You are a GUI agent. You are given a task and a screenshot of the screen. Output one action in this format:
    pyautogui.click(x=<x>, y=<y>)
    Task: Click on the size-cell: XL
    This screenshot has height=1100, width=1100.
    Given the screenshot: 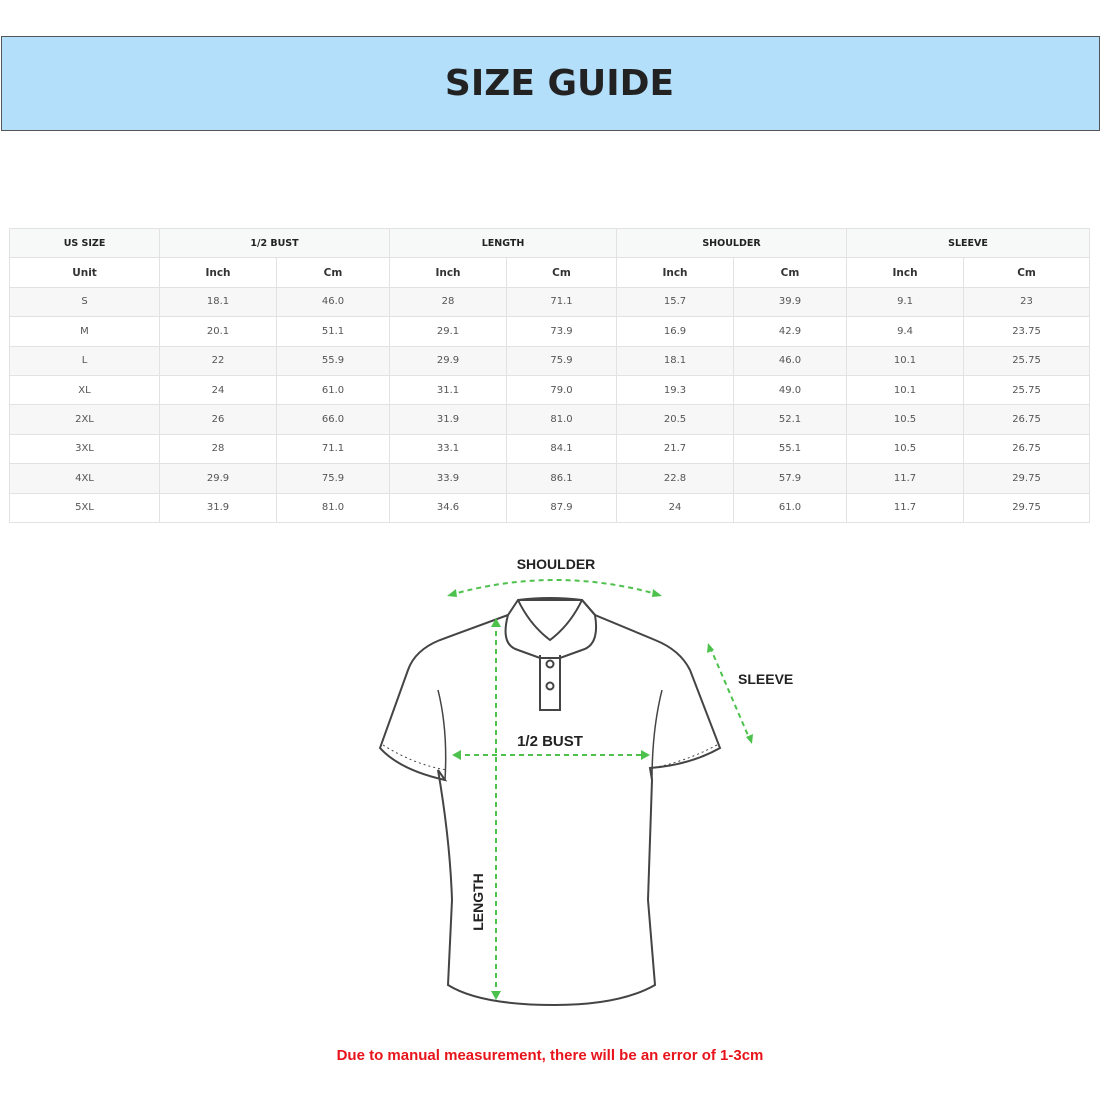 What is the action you would take?
    pyautogui.click(x=84, y=390)
    